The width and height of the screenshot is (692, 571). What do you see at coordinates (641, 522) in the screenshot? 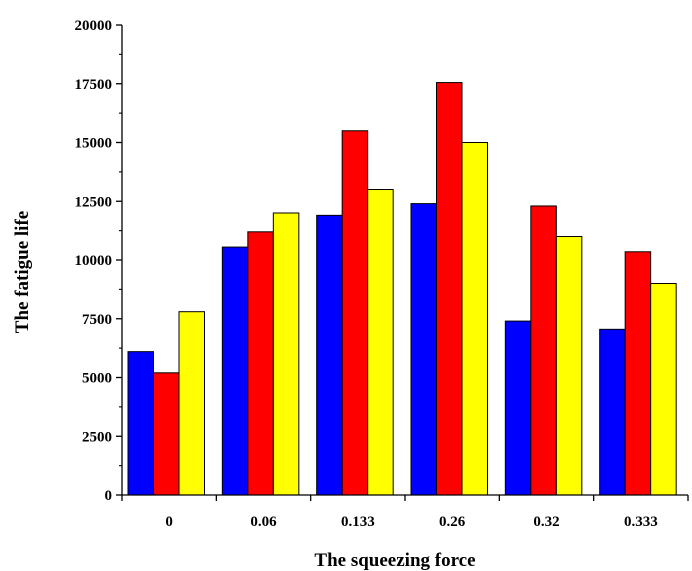
I see `x-tick-label: 0.333` at bounding box center [641, 522].